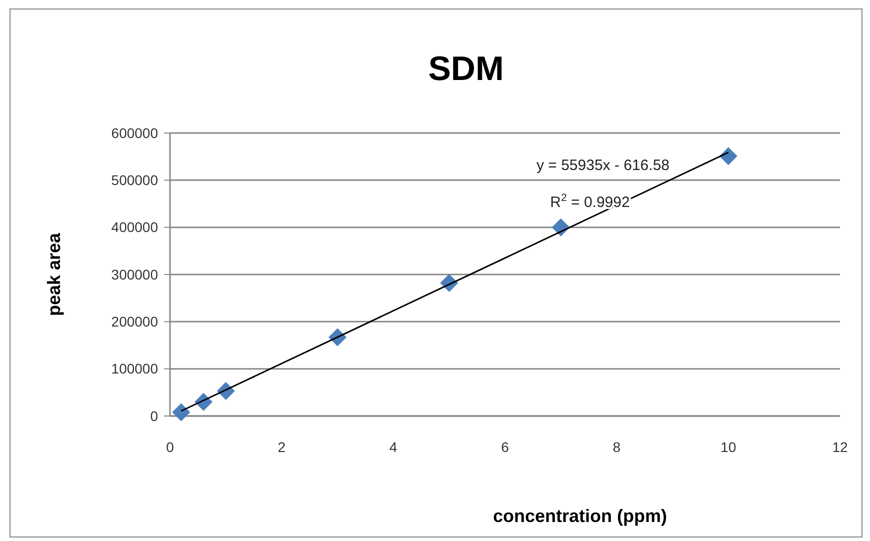 This screenshot has height=541, width=870. Describe the element at coordinates (505, 447) in the screenshot. I see `x-tick-label: 6` at that location.